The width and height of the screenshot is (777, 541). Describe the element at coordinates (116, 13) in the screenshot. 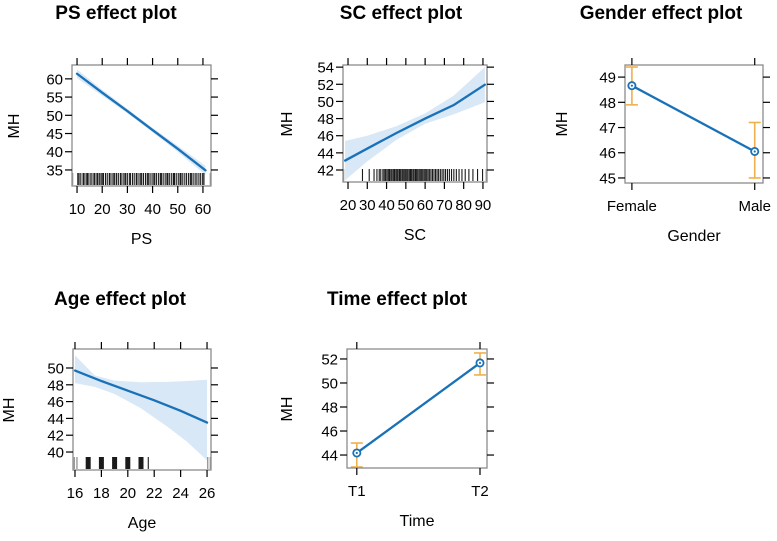

I see `panel-title-ps: PS effect plot` at that location.